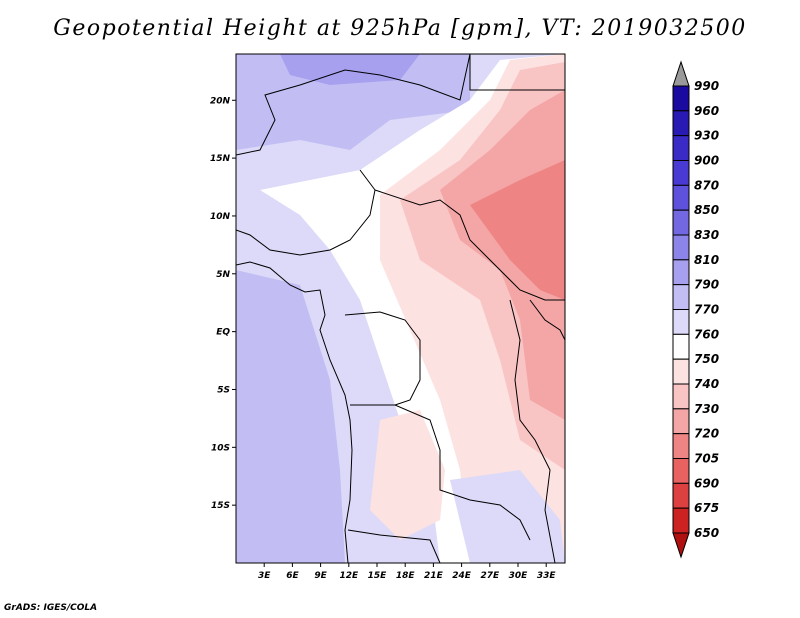 The image size is (800, 618). What do you see at coordinates (220, 217) in the screenshot?
I see `lat-tick-label: 10N` at bounding box center [220, 217].